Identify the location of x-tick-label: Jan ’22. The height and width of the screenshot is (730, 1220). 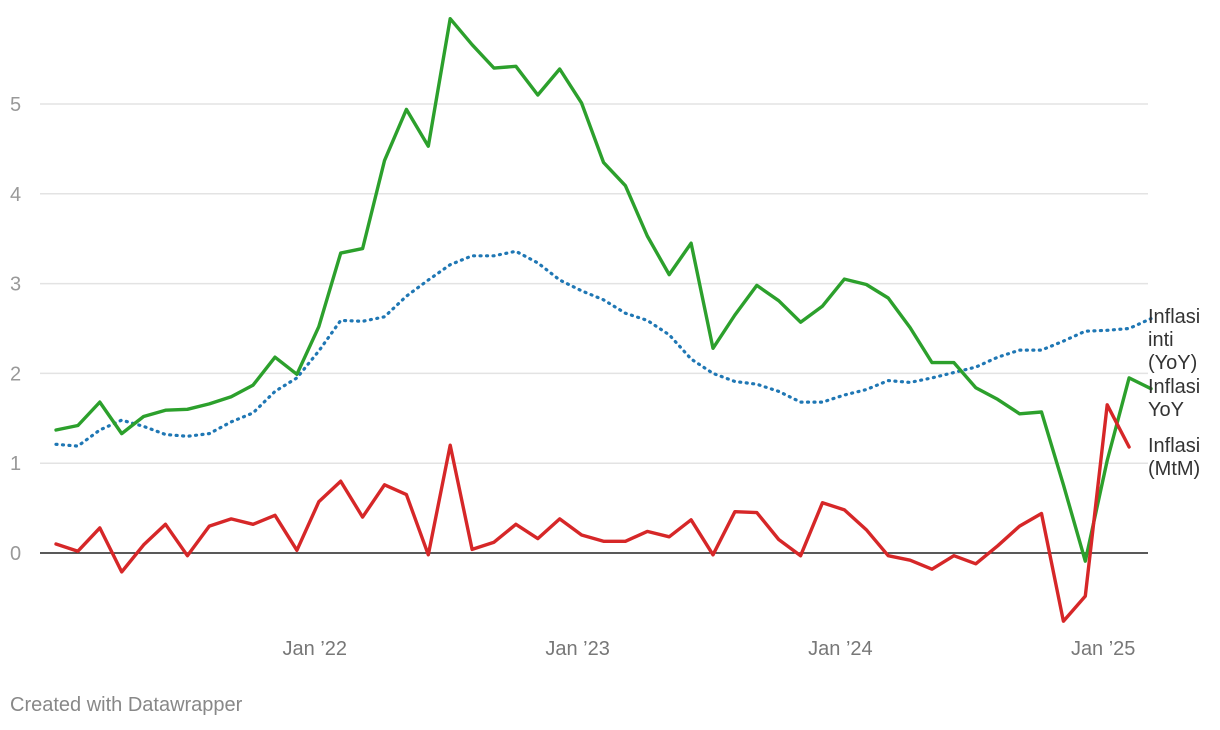
(315, 649).